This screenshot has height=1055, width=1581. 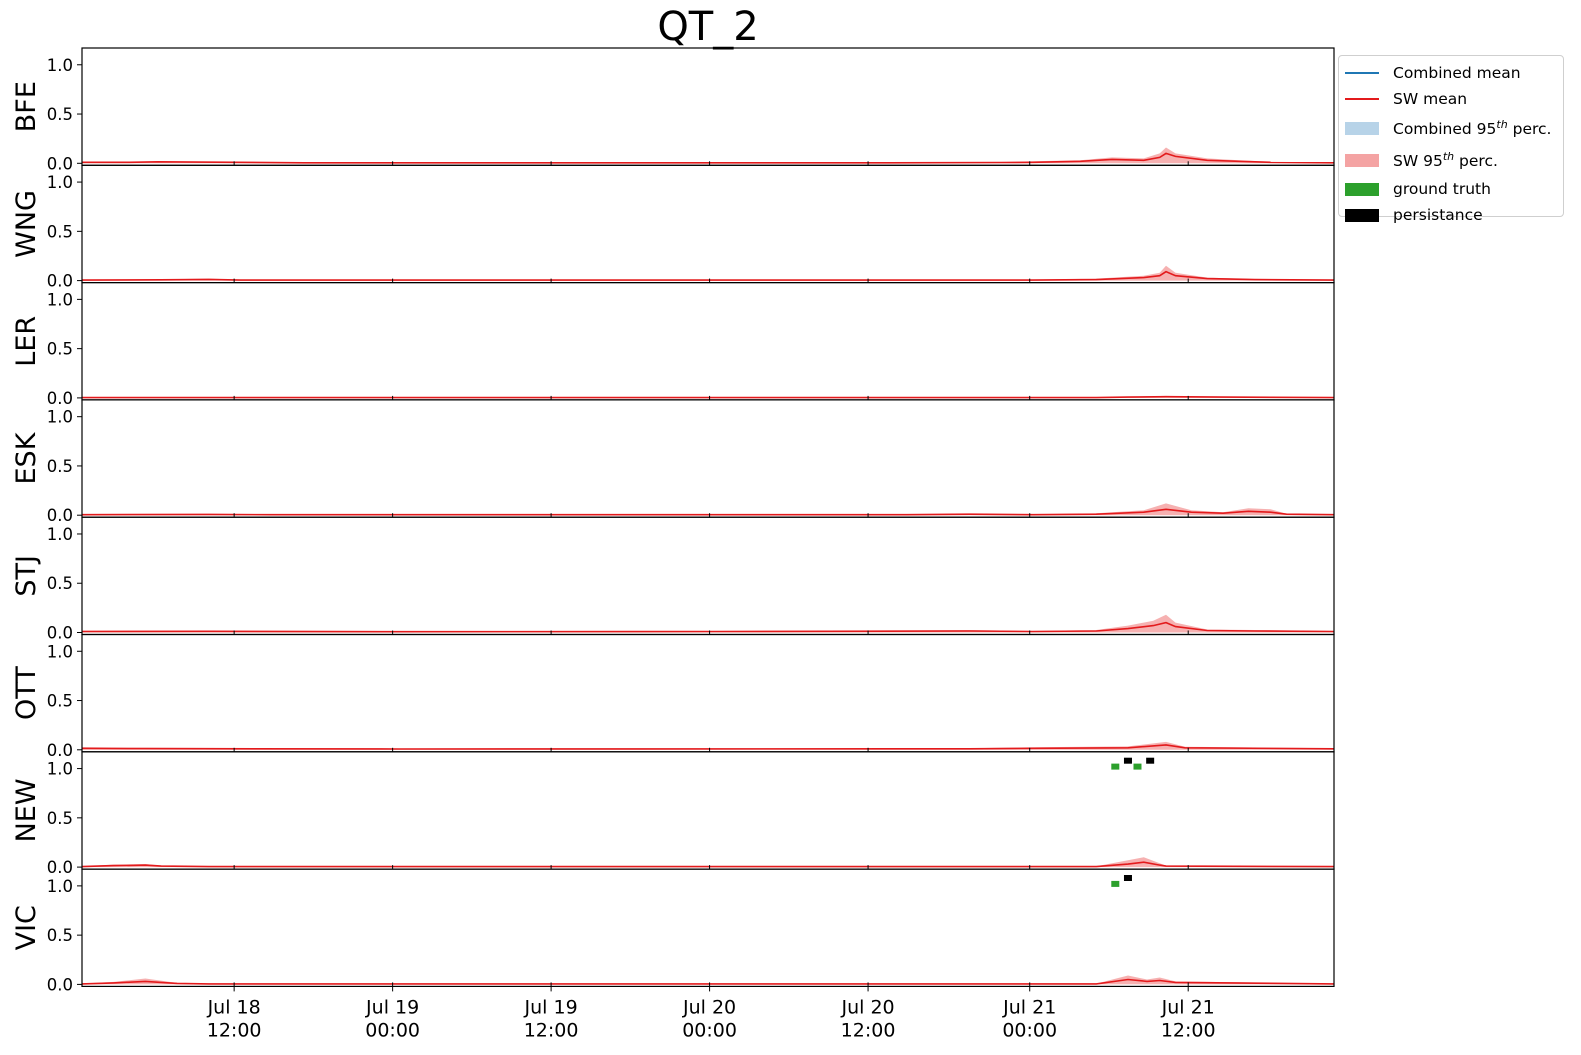 What do you see at coordinates (26, 106) in the screenshot?
I see `panel-ylabel: BFE` at bounding box center [26, 106].